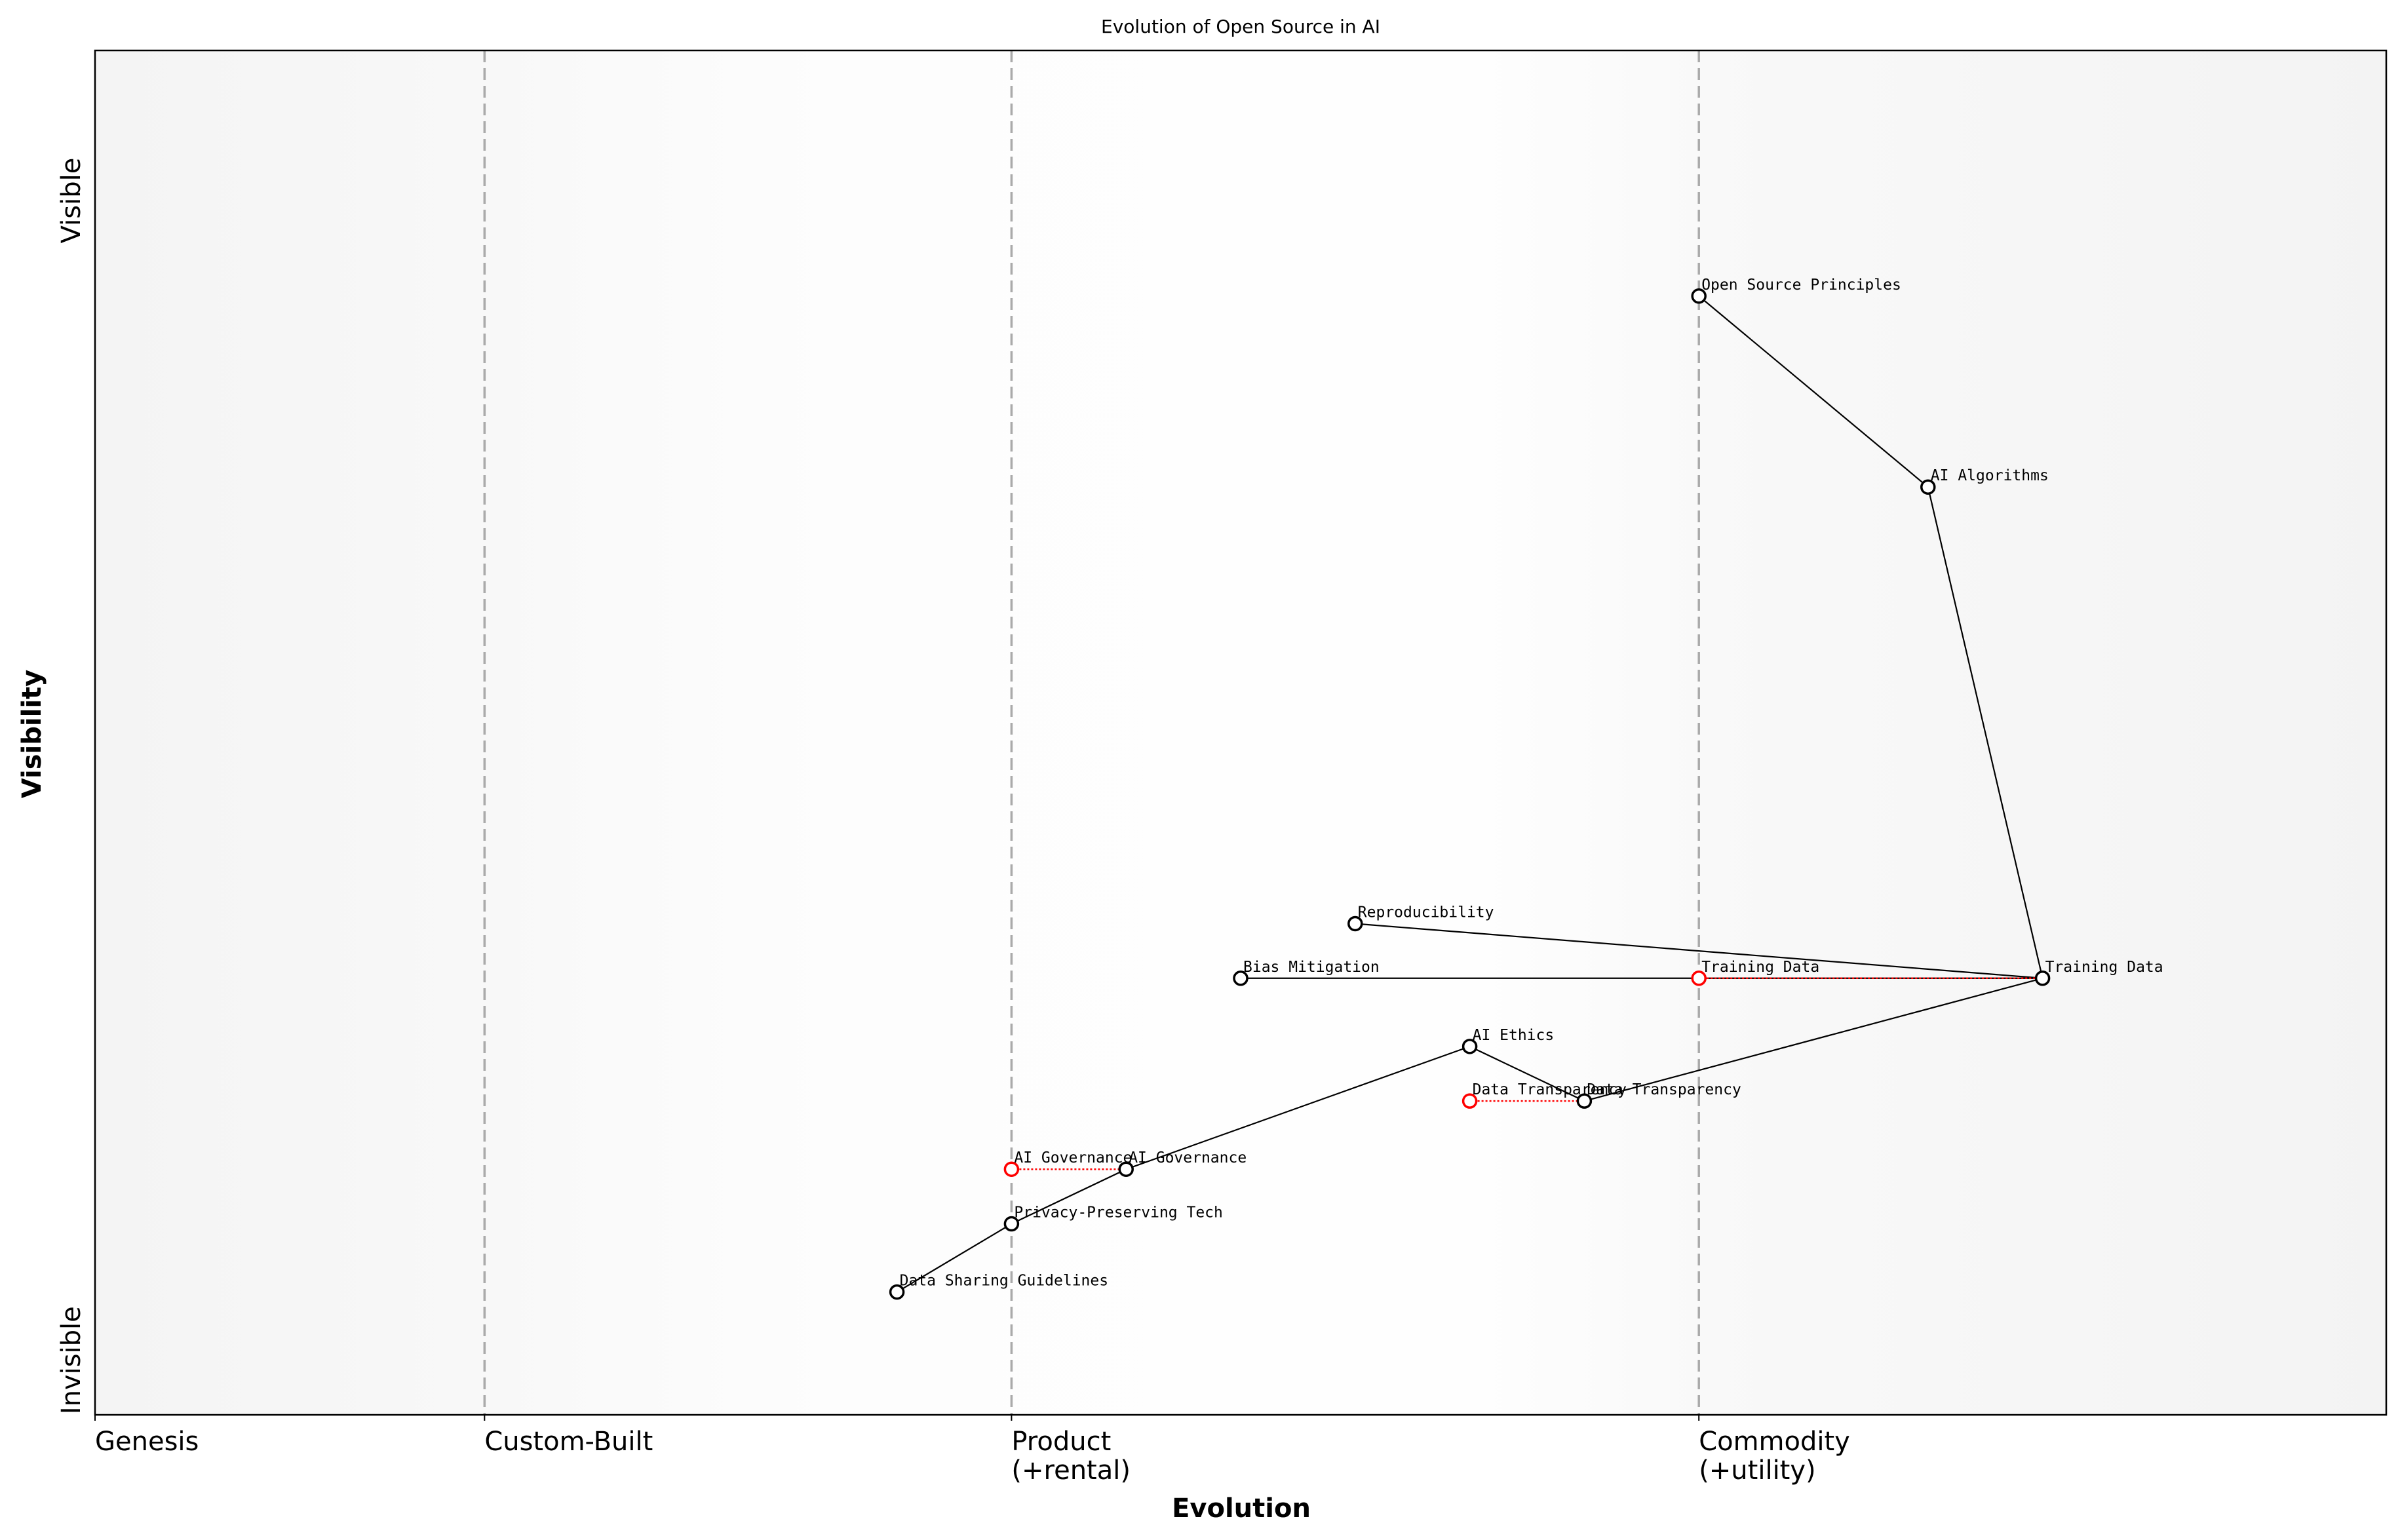  Describe the element at coordinates (1126, 1169) in the screenshot. I see `component-point-ai-governance` at that location.